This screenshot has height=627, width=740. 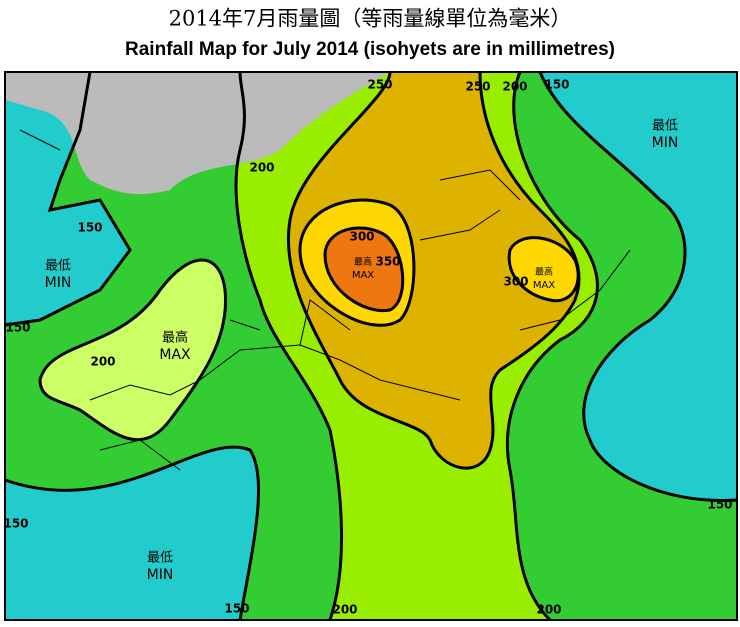 What do you see at coordinates (370, 19) in the screenshot?
I see `title-zh: 2014年7月雨量圖（等雨量線單位為毫米）` at bounding box center [370, 19].